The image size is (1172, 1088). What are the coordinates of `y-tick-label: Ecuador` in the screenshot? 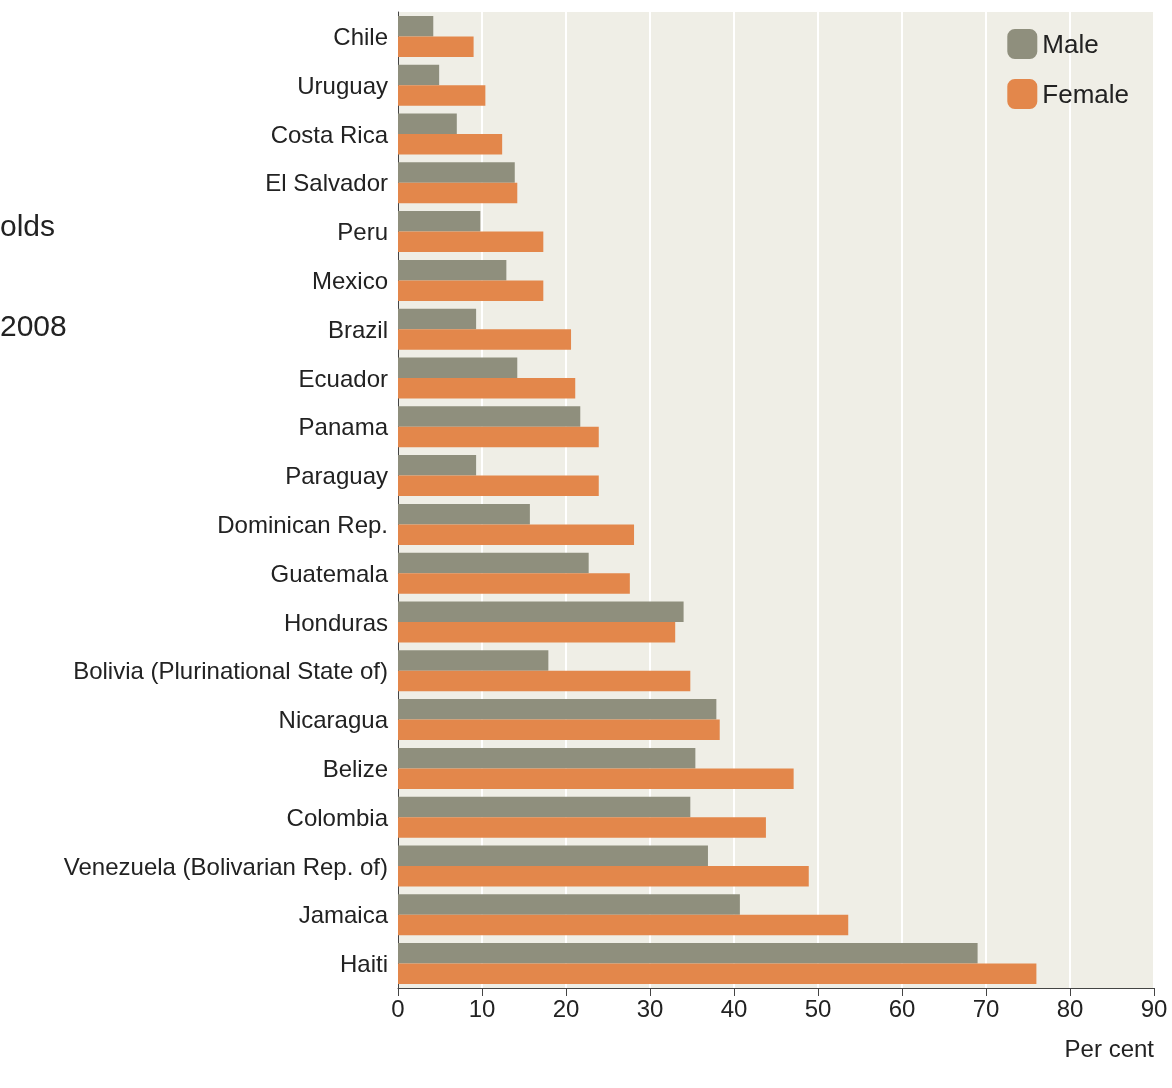 It's located at (343, 378).